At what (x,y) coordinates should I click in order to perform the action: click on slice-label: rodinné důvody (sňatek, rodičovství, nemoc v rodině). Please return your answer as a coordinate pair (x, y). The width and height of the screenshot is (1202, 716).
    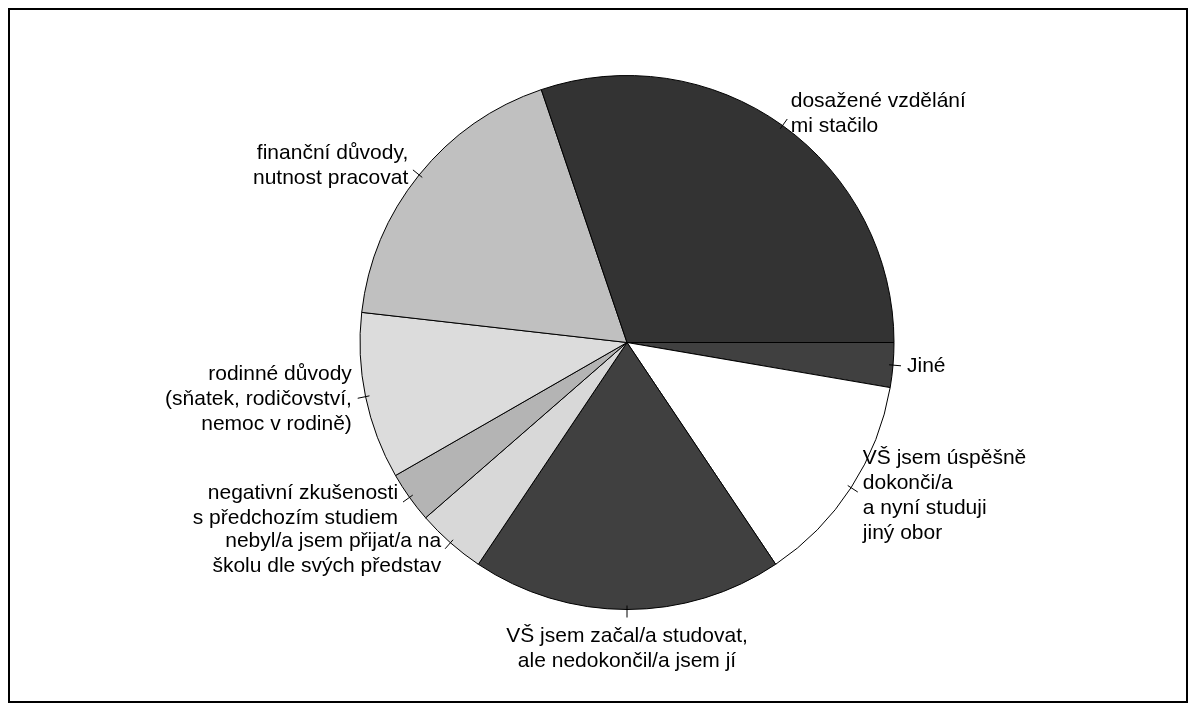
    Looking at the image, I should click on (259, 398).